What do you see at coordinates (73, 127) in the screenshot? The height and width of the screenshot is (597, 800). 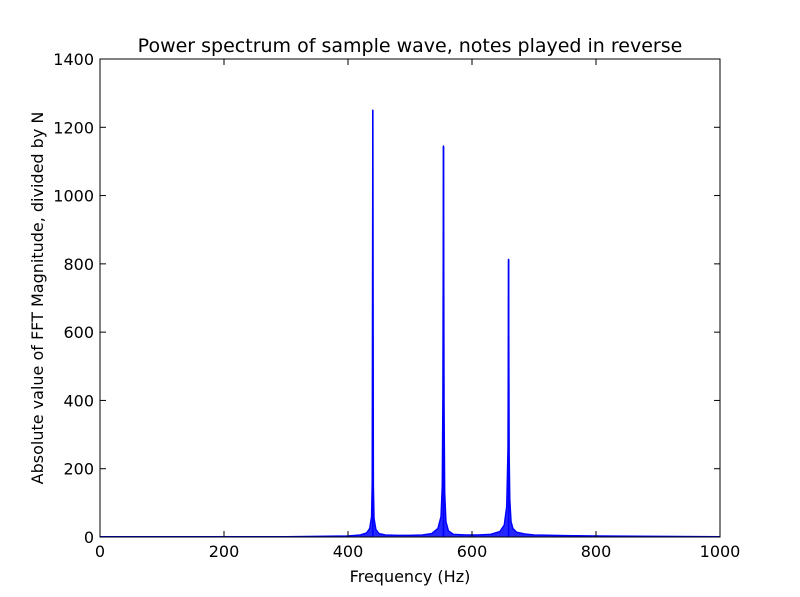 I see `y-tick-label: 1200` at bounding box center [73, 127].